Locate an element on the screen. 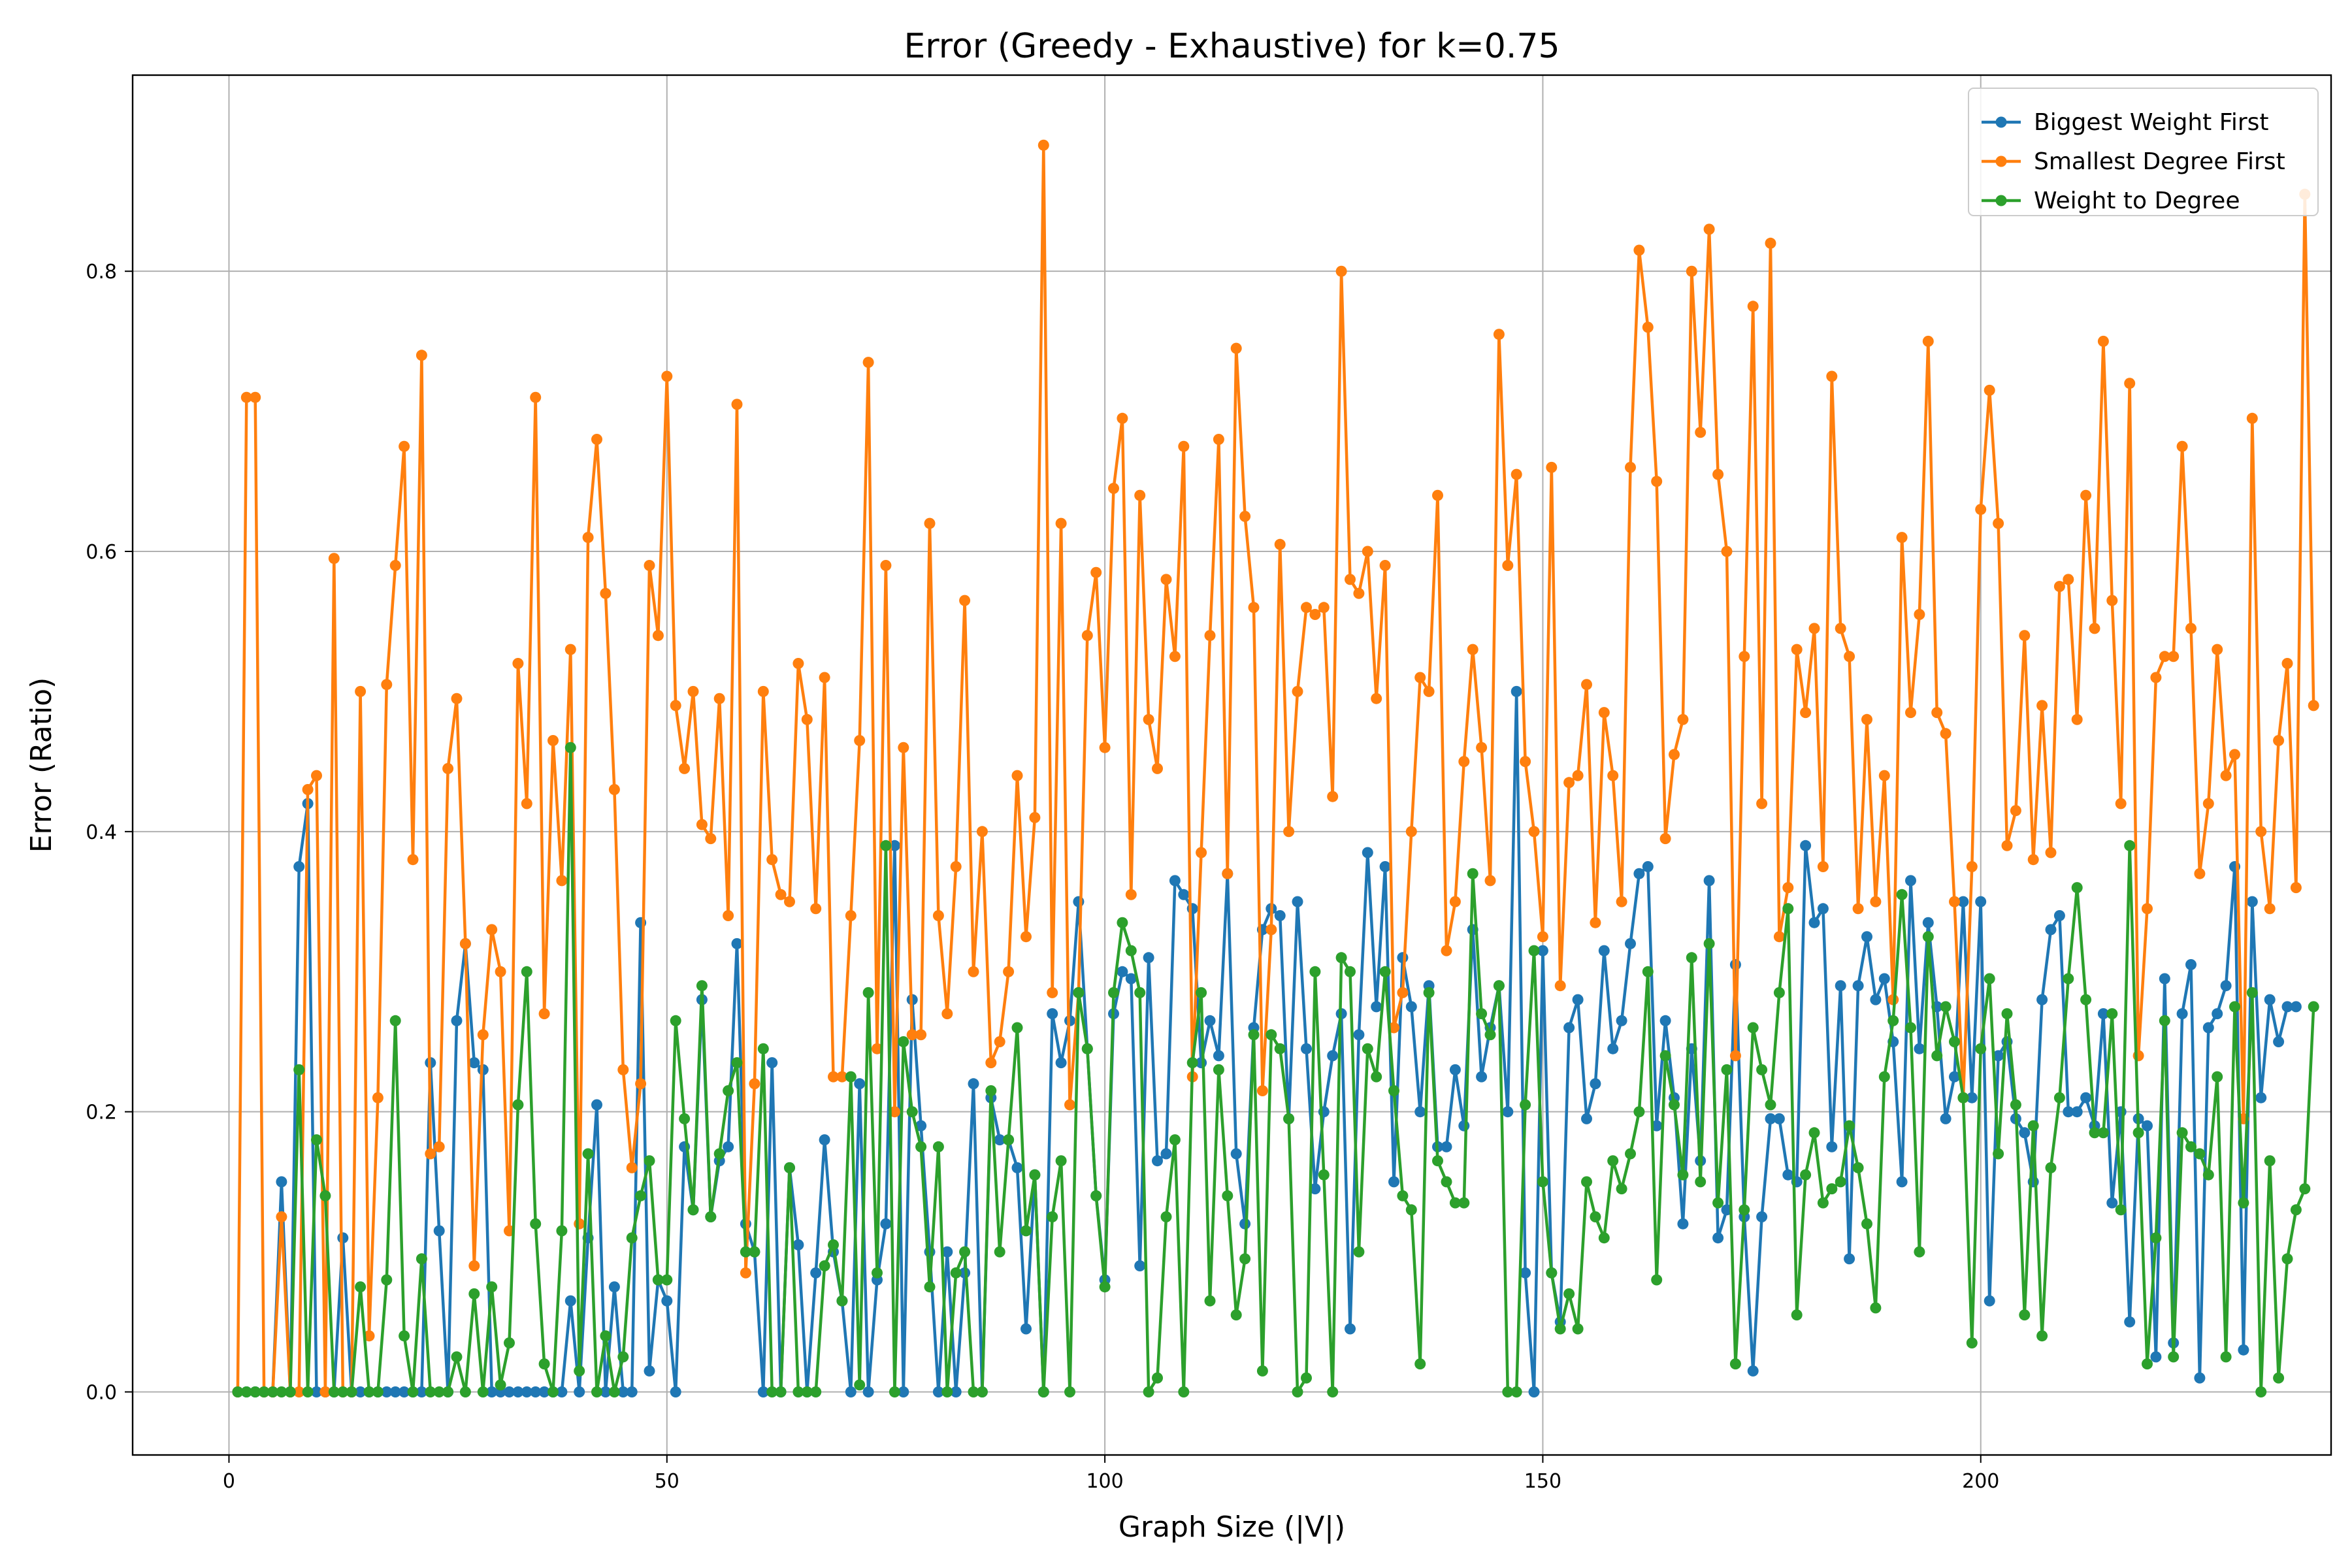 Image resolution: width=2352 pixels, height=1568 pixels. x-tick-label: 100 is located at coordinates (1104, 1481).